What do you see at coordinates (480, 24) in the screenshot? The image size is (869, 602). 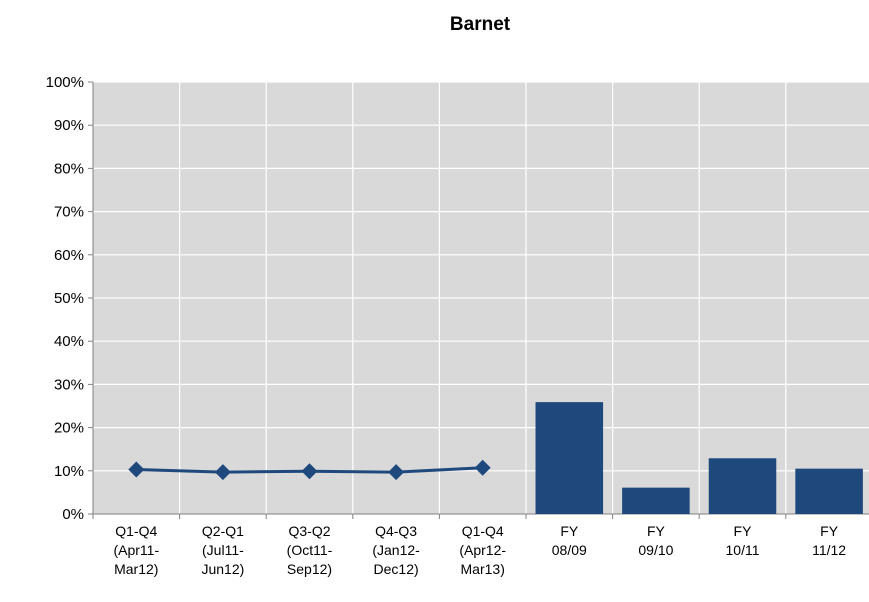 I see `chart-title: Barnet` at bounding box center [480, 24].